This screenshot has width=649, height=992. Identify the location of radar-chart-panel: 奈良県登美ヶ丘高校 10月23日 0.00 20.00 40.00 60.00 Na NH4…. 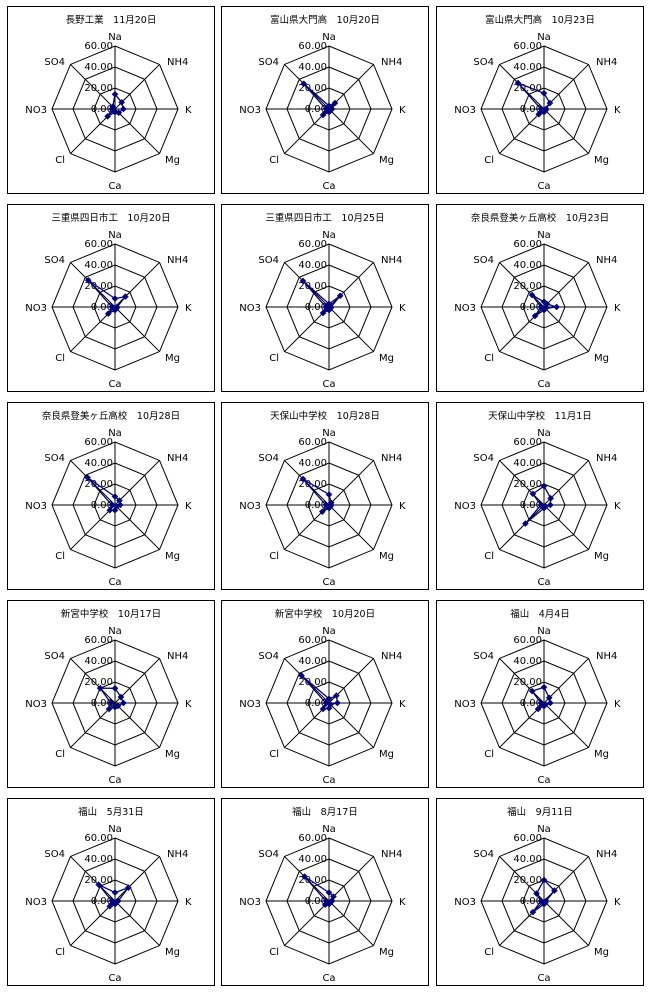
(540, 298).